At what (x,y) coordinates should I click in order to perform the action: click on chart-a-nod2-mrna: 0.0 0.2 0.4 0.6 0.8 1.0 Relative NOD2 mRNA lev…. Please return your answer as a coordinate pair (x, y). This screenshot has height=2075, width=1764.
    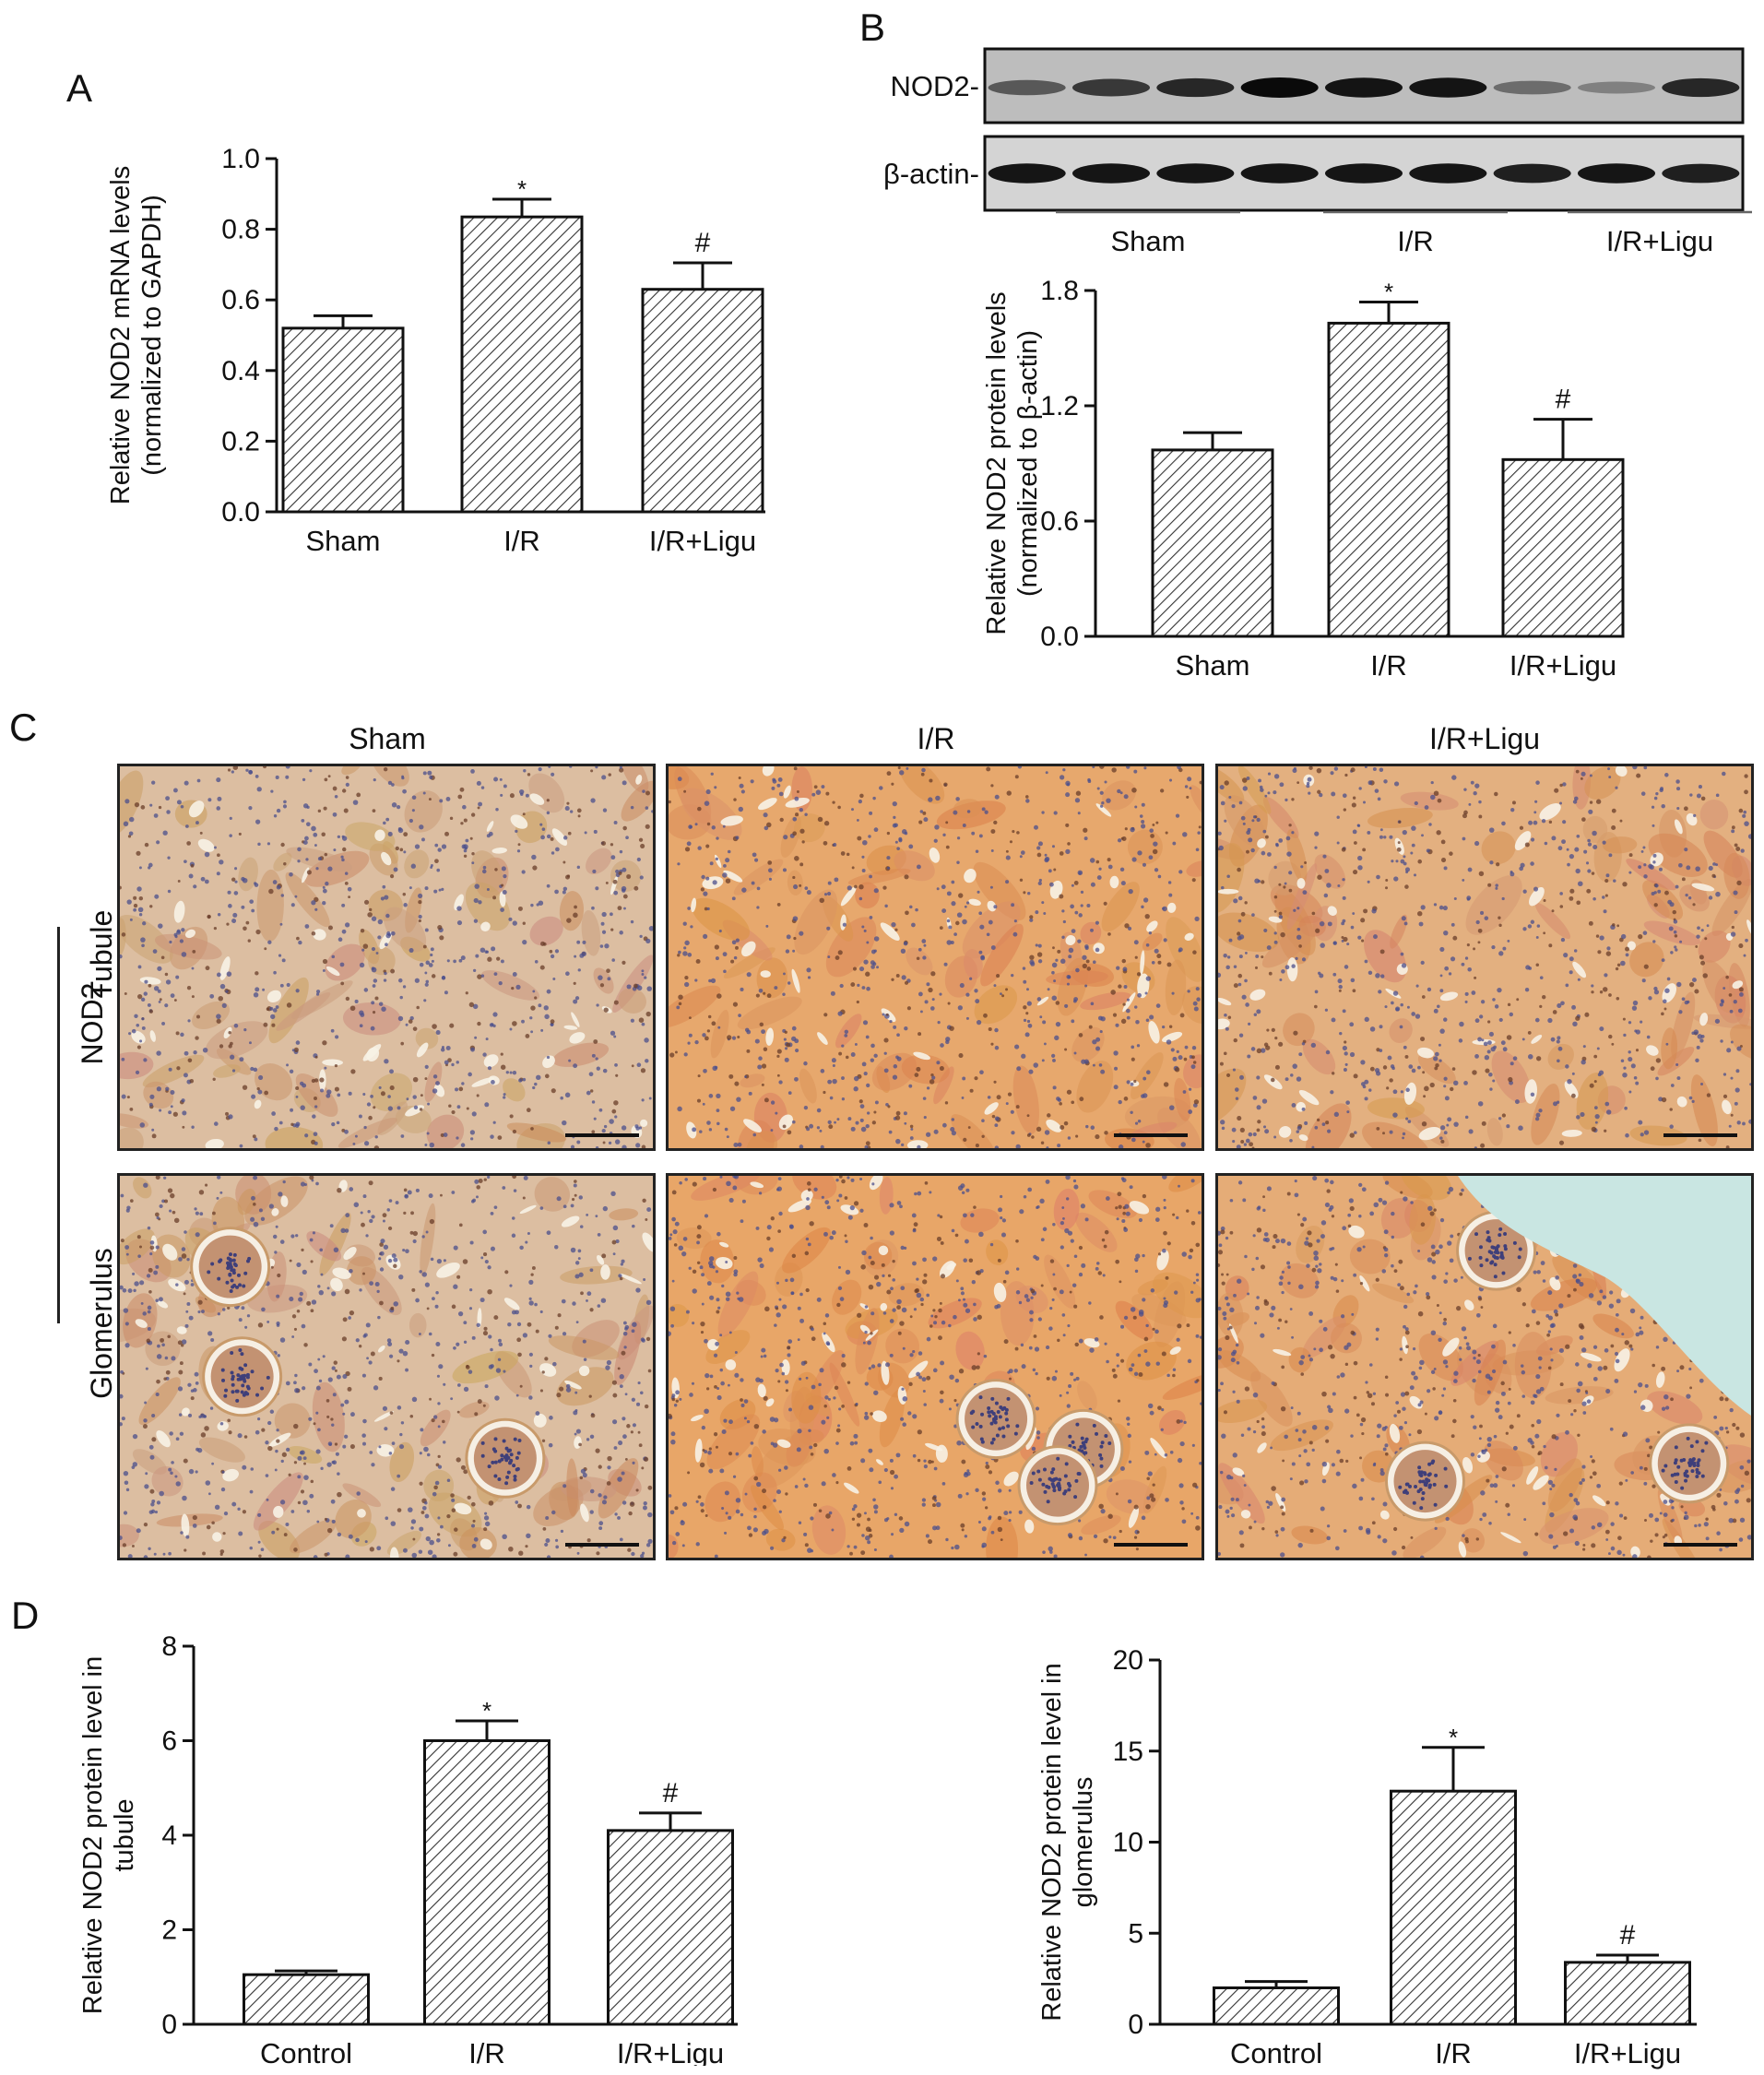
    Looking at the image, I should click on (435, 350).